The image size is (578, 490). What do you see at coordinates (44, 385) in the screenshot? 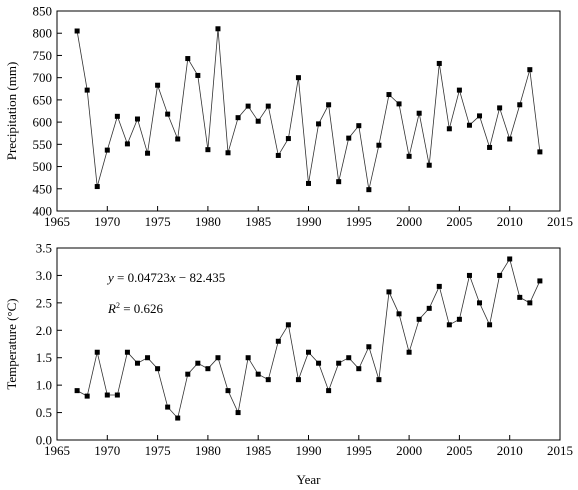
I see `y-tick-label: 1.0` at bounding box center [44, 385].